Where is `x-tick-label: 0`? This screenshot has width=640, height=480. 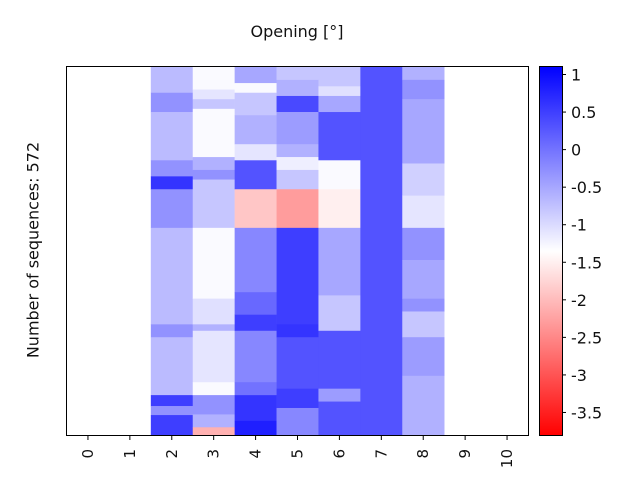
x-tick-label: 0 is located at coordinates (88, 454).